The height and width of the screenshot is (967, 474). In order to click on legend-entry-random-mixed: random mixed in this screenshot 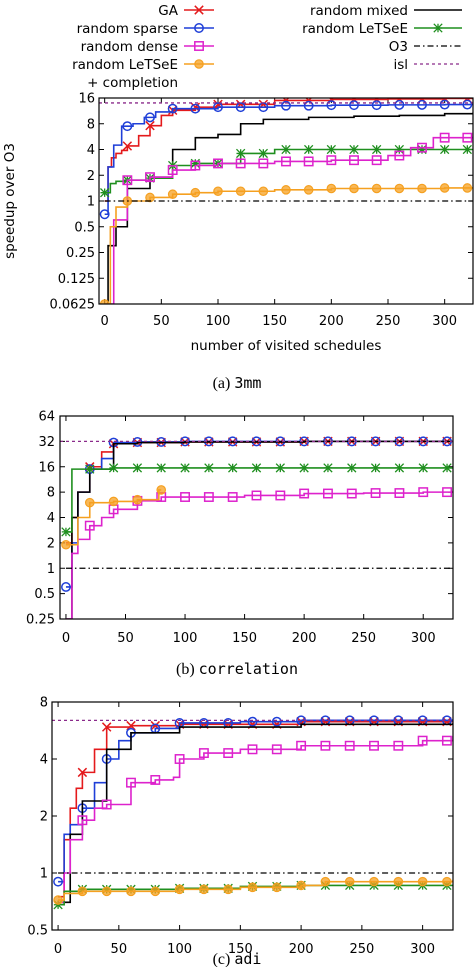, I will do `click(386, 11)`.